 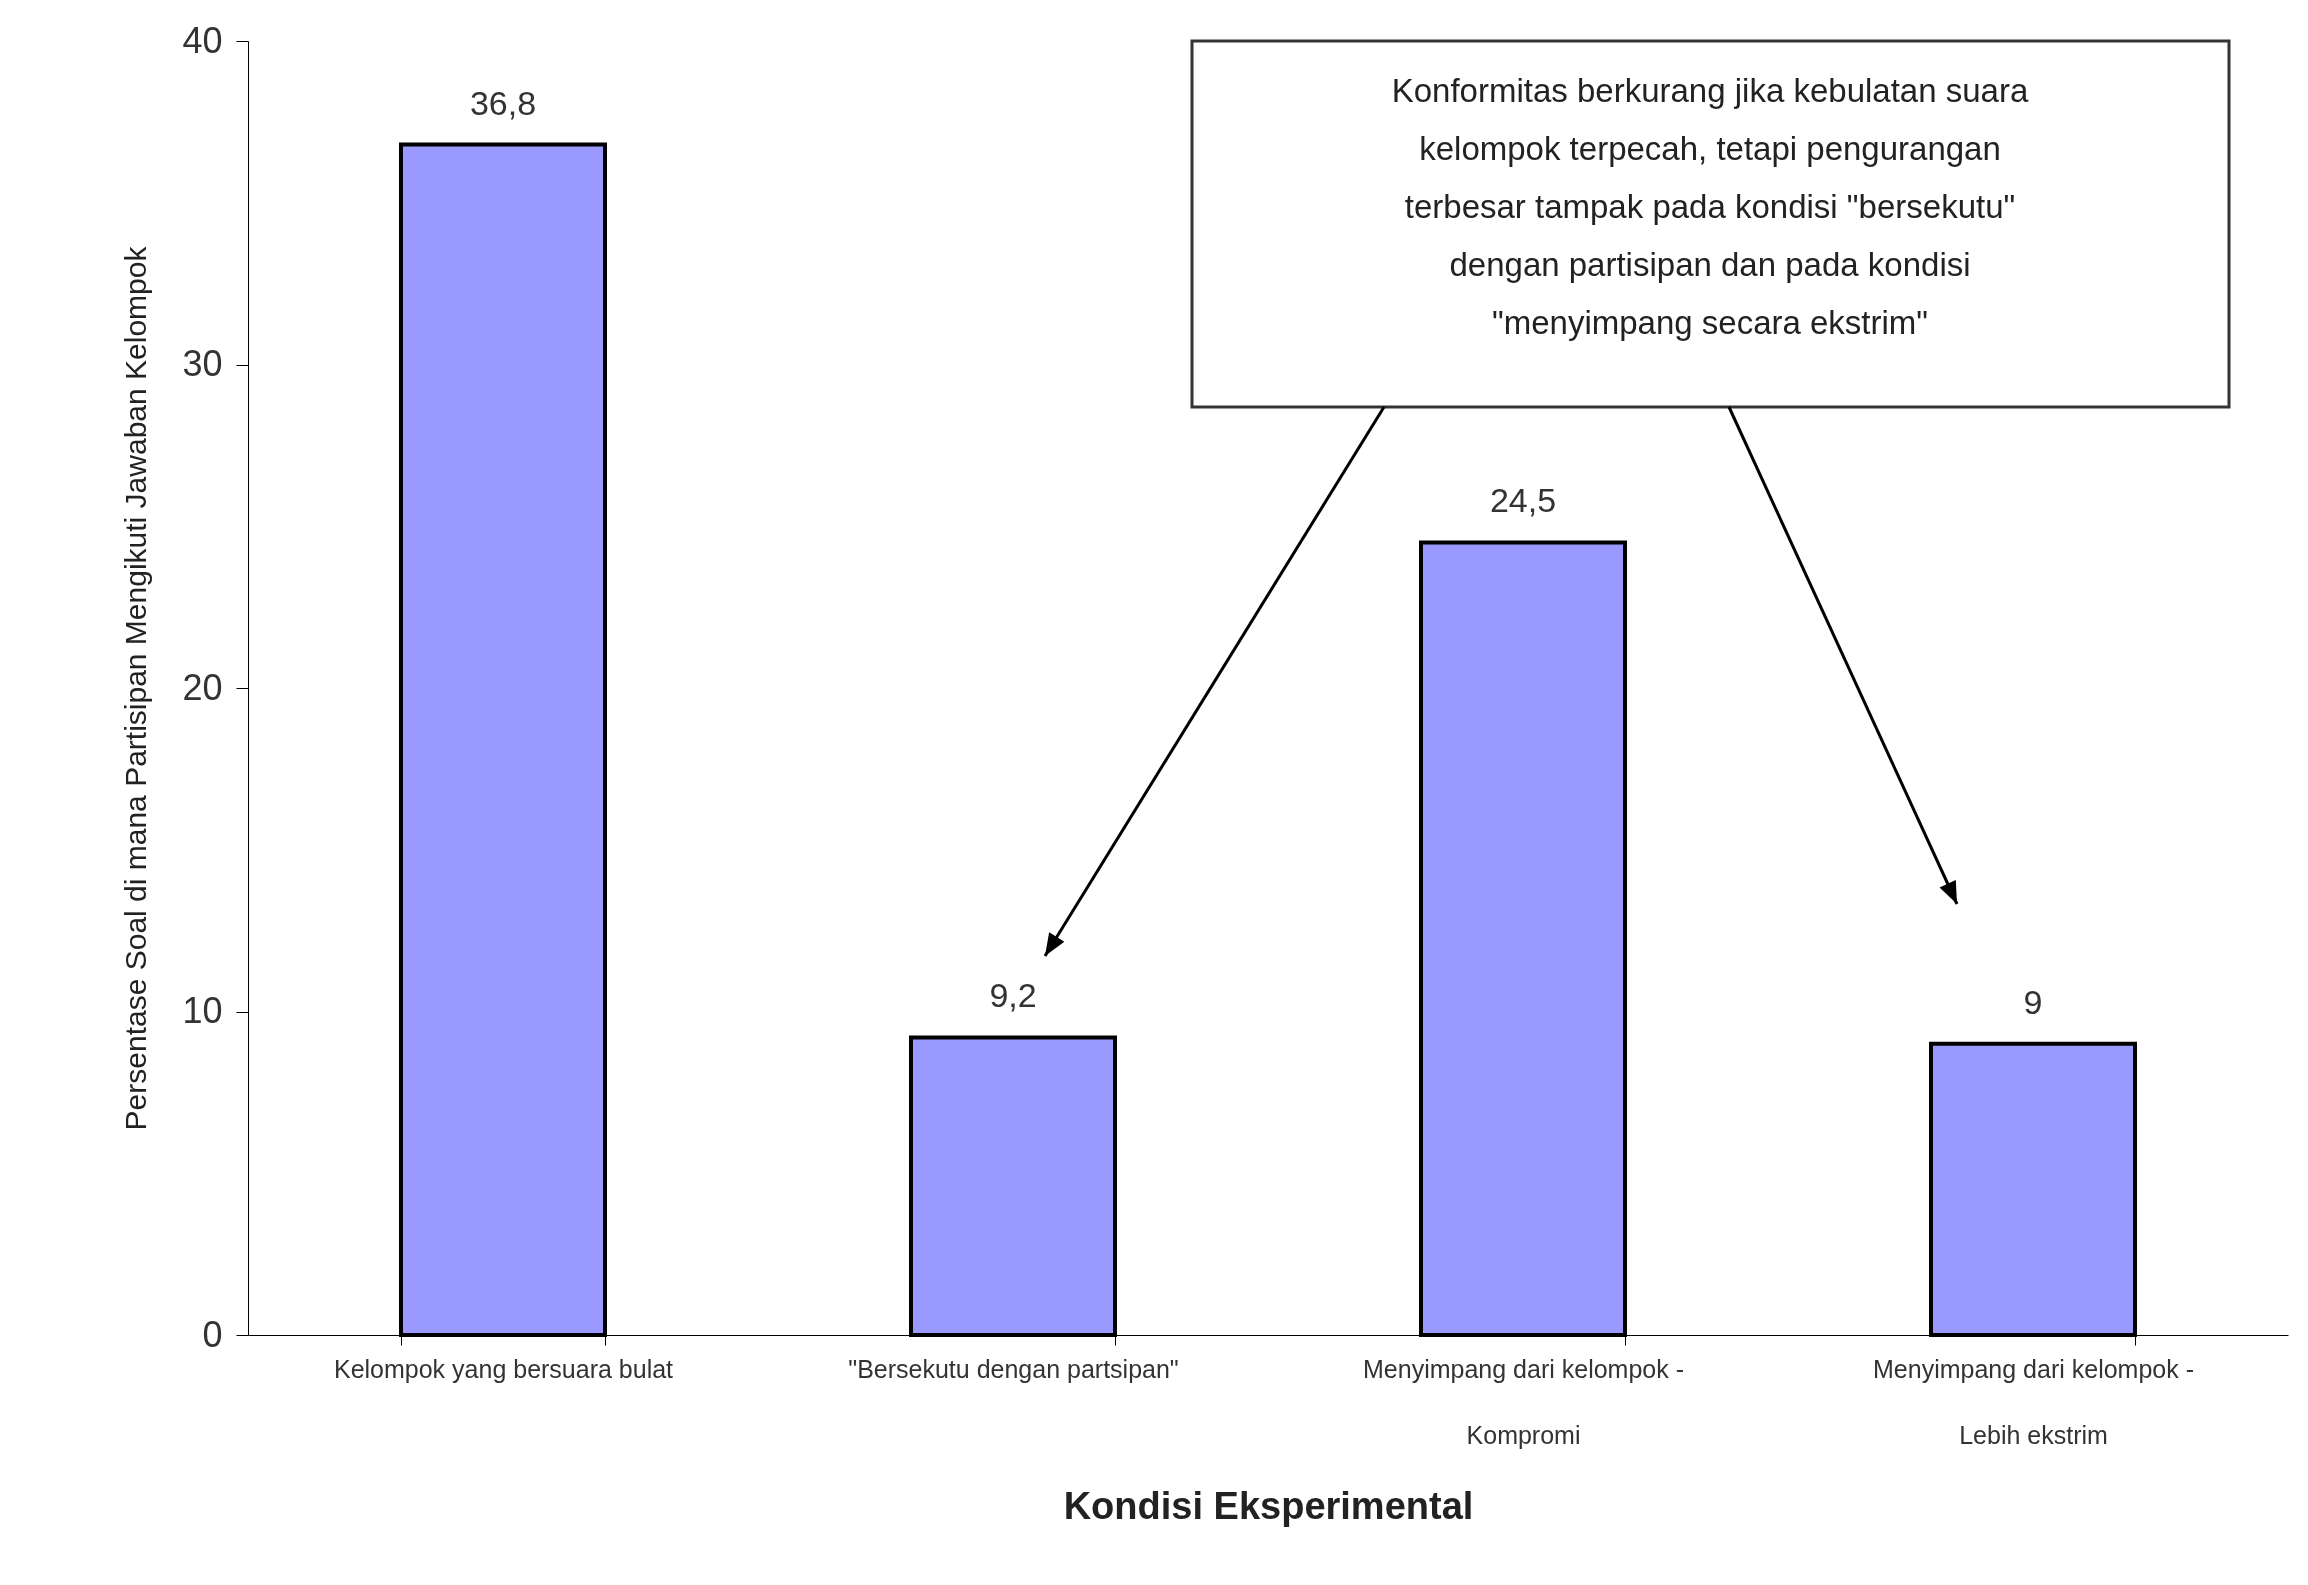 What do you see at coordinates (2033, 1001) in the screenshot?
I see `data-label: 9` at bounding box center [2033, 1001].